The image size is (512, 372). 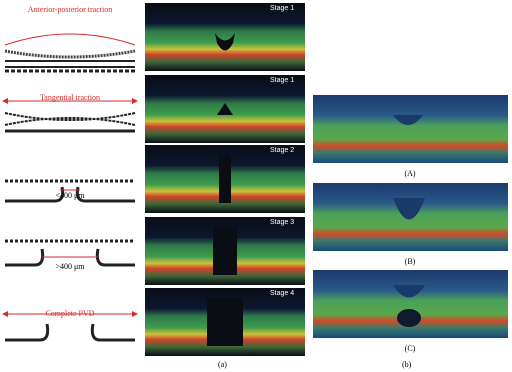 I want to click on caption: (a), so click(x=222, y=364).